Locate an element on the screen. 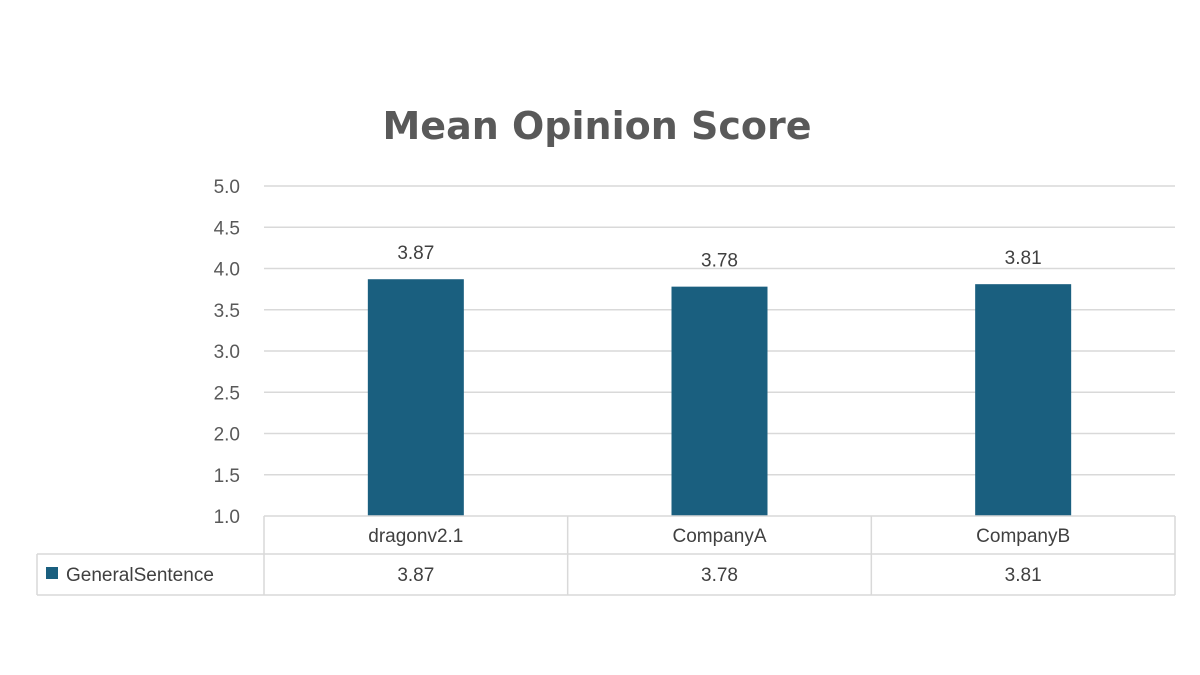 The width and height of the screenshot is (1200, 675). series-name: GeneralSentence is located at coordinates (140, 575).